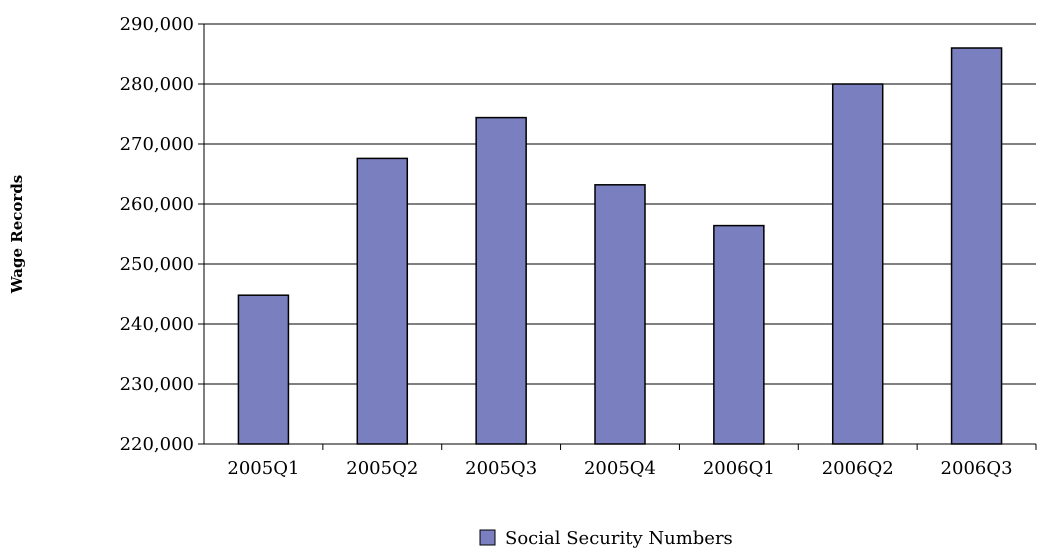  Describe the element at coordinates (501, 468) in the screenshot. I see `x-tick-label: 2005Q3` at that location.